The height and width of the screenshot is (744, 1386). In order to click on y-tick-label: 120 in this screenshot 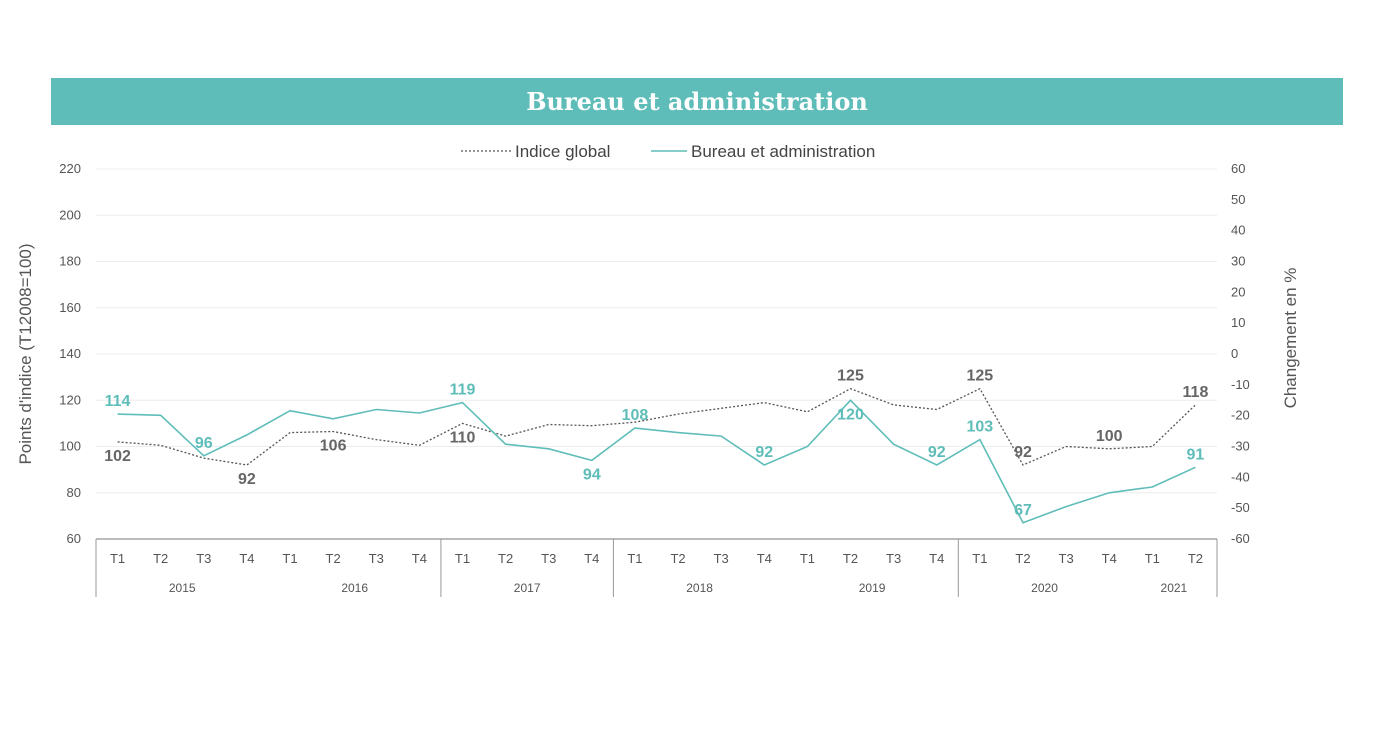, I will do `click(70, 399)`.